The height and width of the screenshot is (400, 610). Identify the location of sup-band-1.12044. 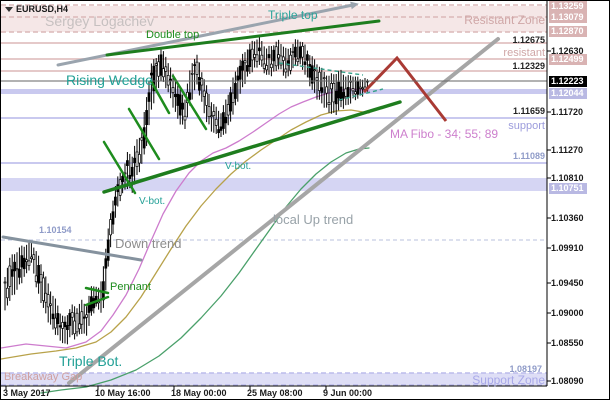
(274, 91).